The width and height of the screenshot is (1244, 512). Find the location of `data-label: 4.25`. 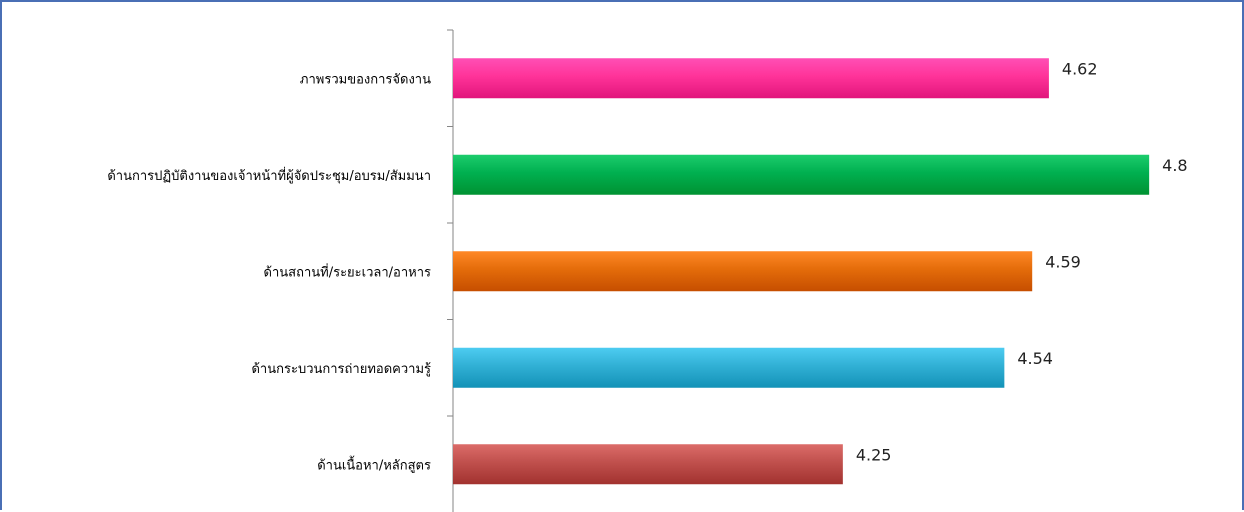

data-label: 4.25 is located at coordinates (874, 454).